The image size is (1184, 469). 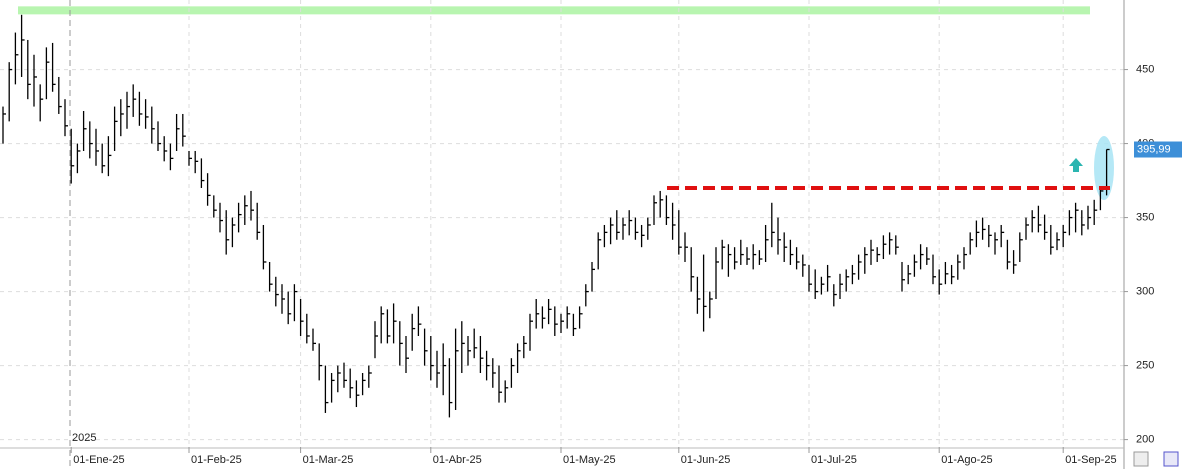 I want to click on y-tick-label: 350, so click(x=1145, y=217).